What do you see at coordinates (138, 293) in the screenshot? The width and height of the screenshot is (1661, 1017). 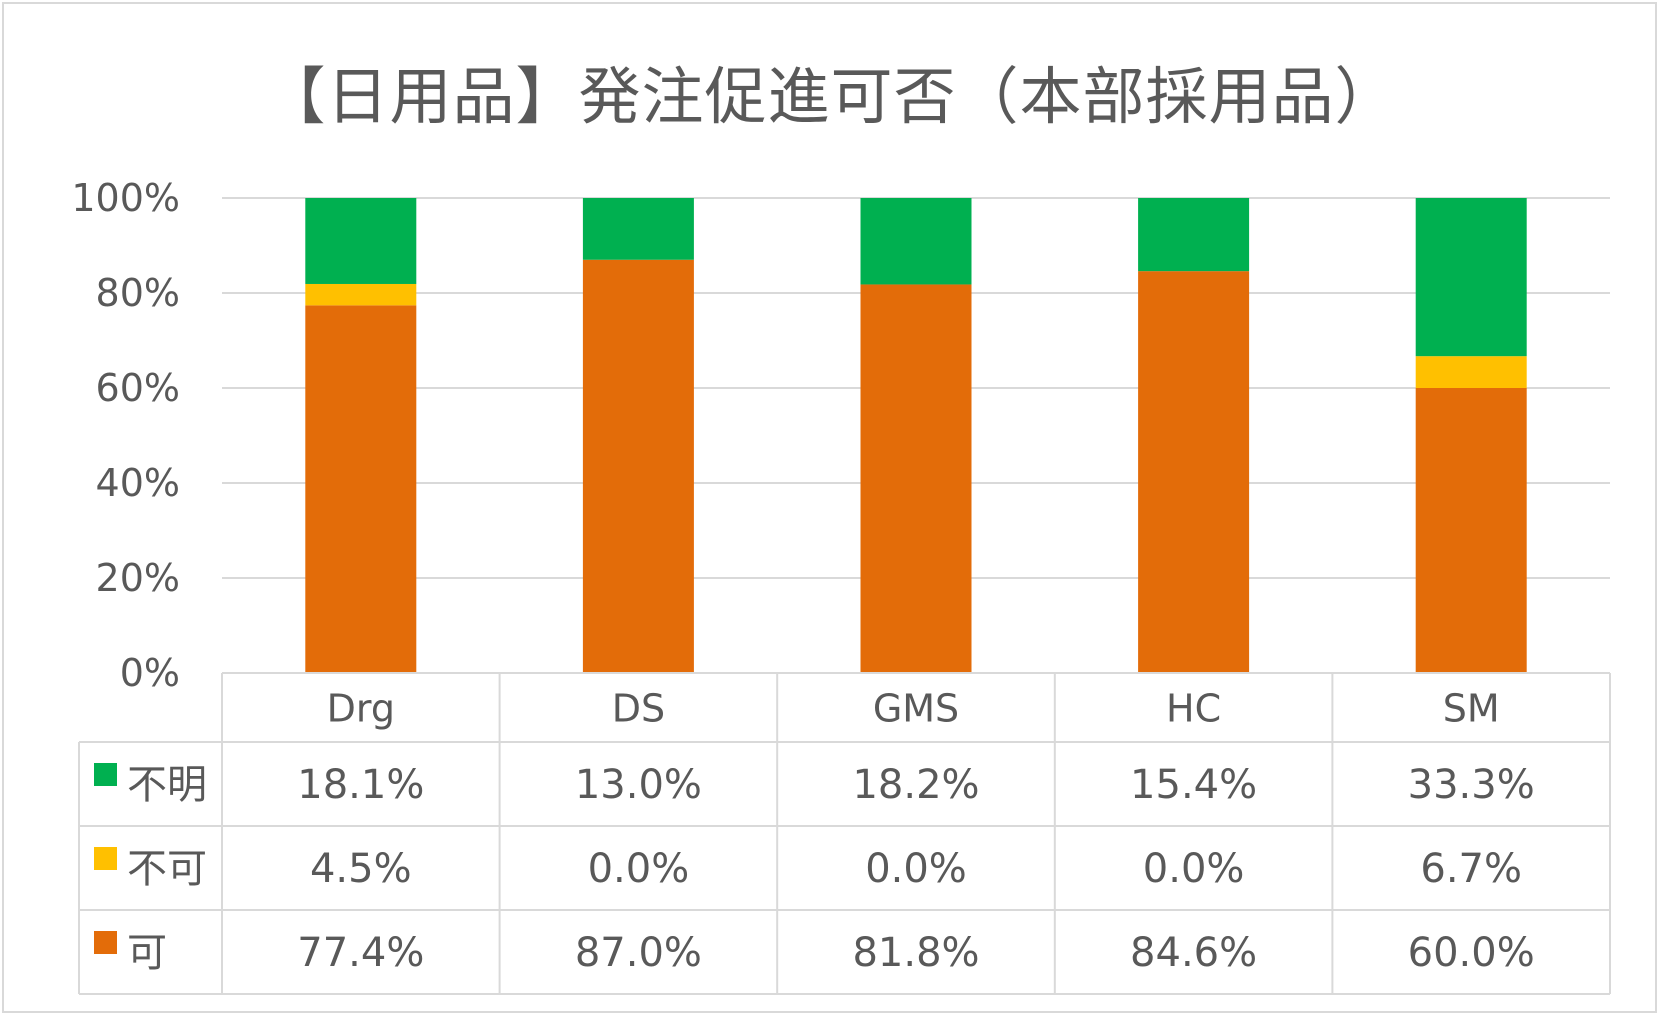 I see `y-tick-label: 80%` at bounding box center [138, 293].